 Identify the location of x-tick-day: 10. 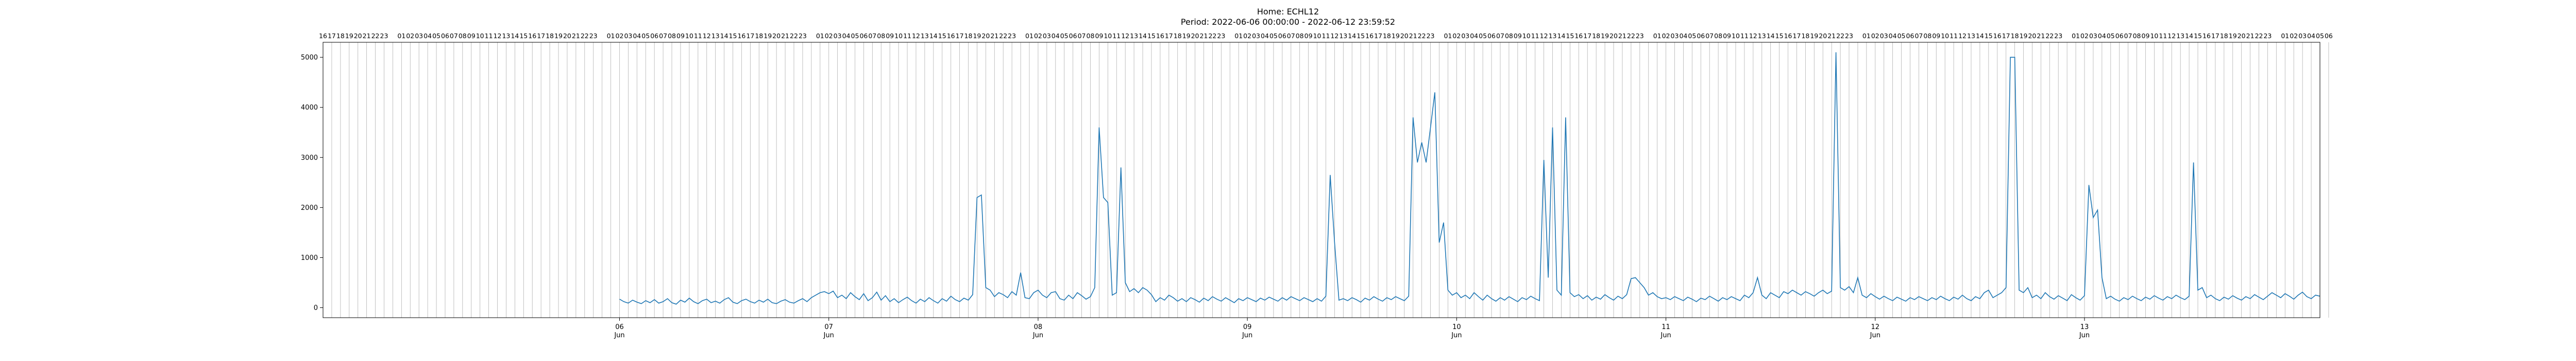
(1456, 327).